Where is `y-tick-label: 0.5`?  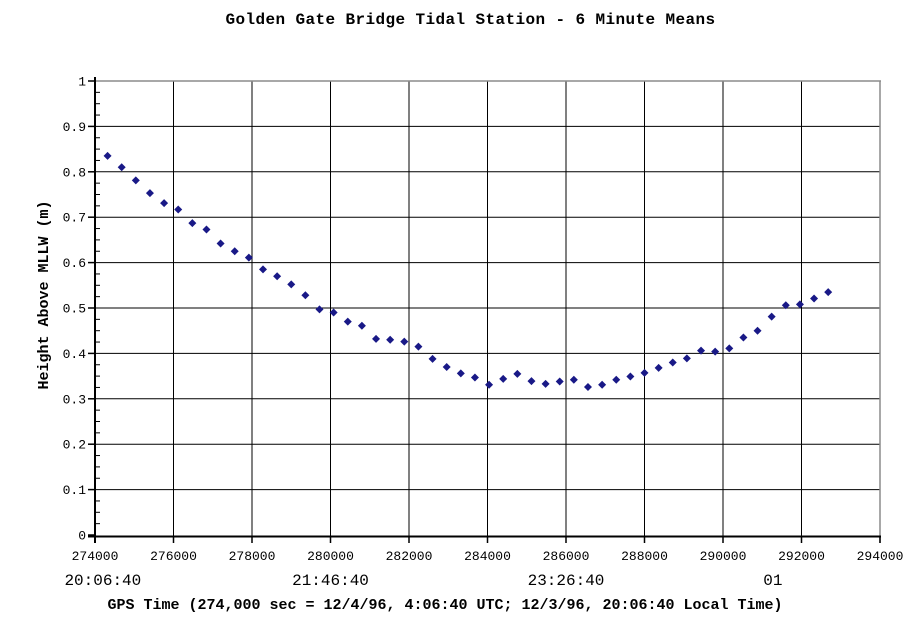 y-tick-label: 0.5 is located at coordinates (74, 309).